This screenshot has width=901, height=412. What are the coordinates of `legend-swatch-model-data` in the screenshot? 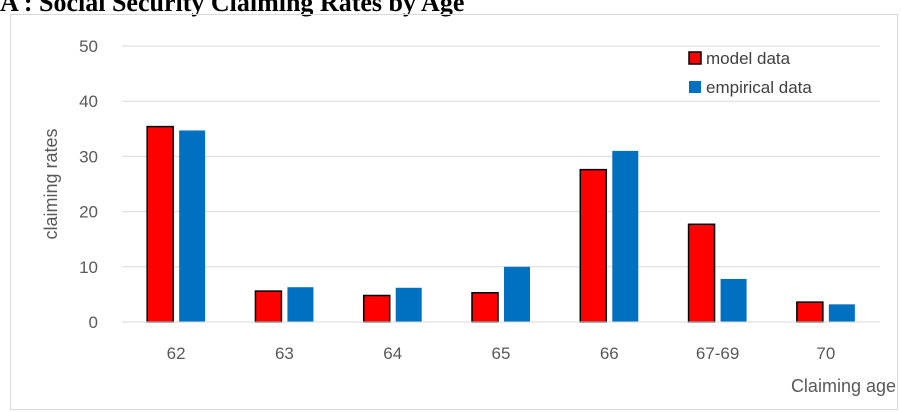 It's located at (695, 58).